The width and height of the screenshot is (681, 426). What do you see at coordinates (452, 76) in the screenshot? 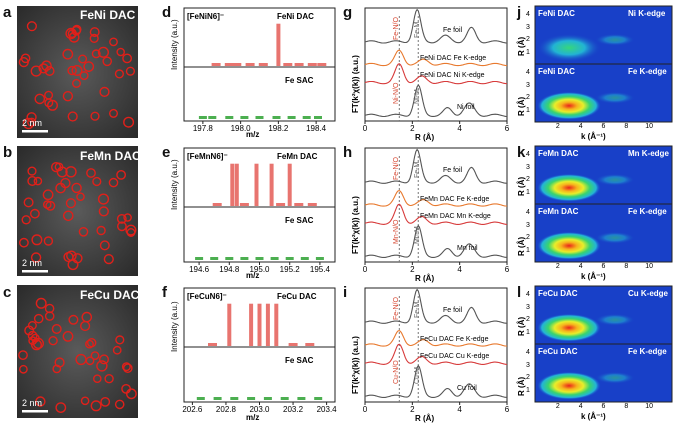
I see `curve-label: FeNi DAC Ni K-edge` at bounding box center [452, 76].